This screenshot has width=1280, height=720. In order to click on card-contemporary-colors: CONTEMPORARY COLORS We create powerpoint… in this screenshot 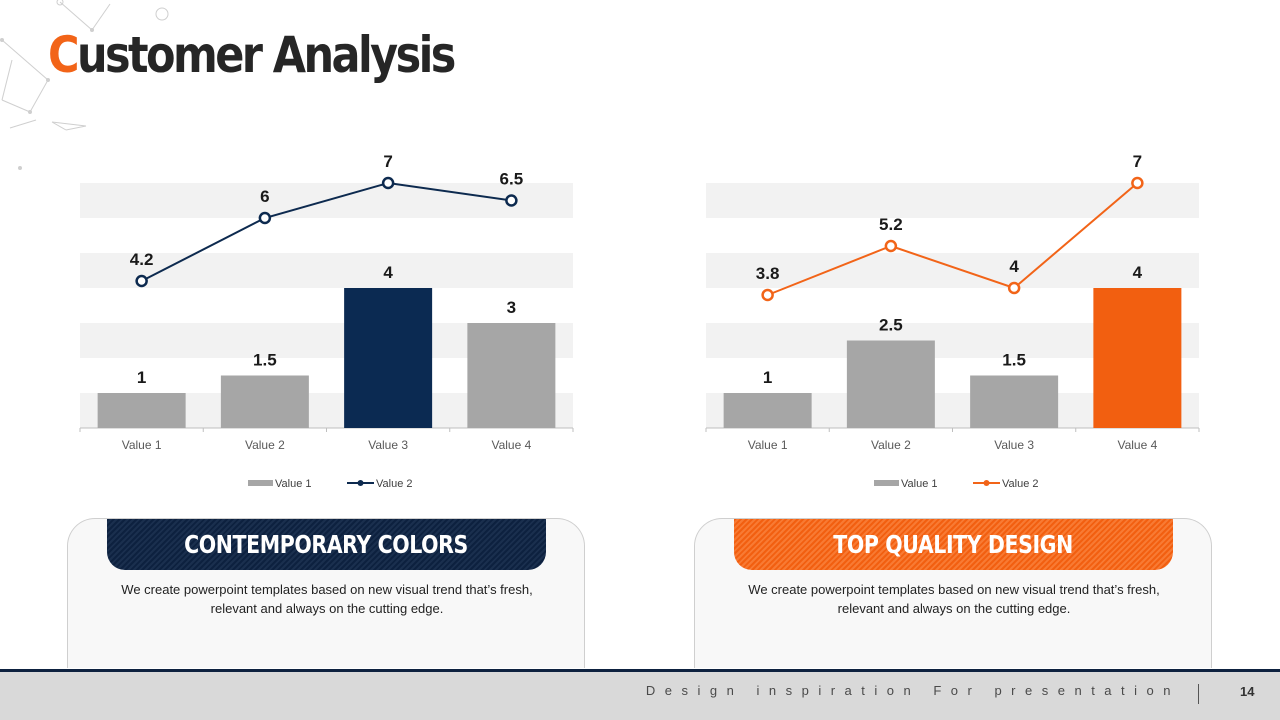, I will do `click(326, 593)`.